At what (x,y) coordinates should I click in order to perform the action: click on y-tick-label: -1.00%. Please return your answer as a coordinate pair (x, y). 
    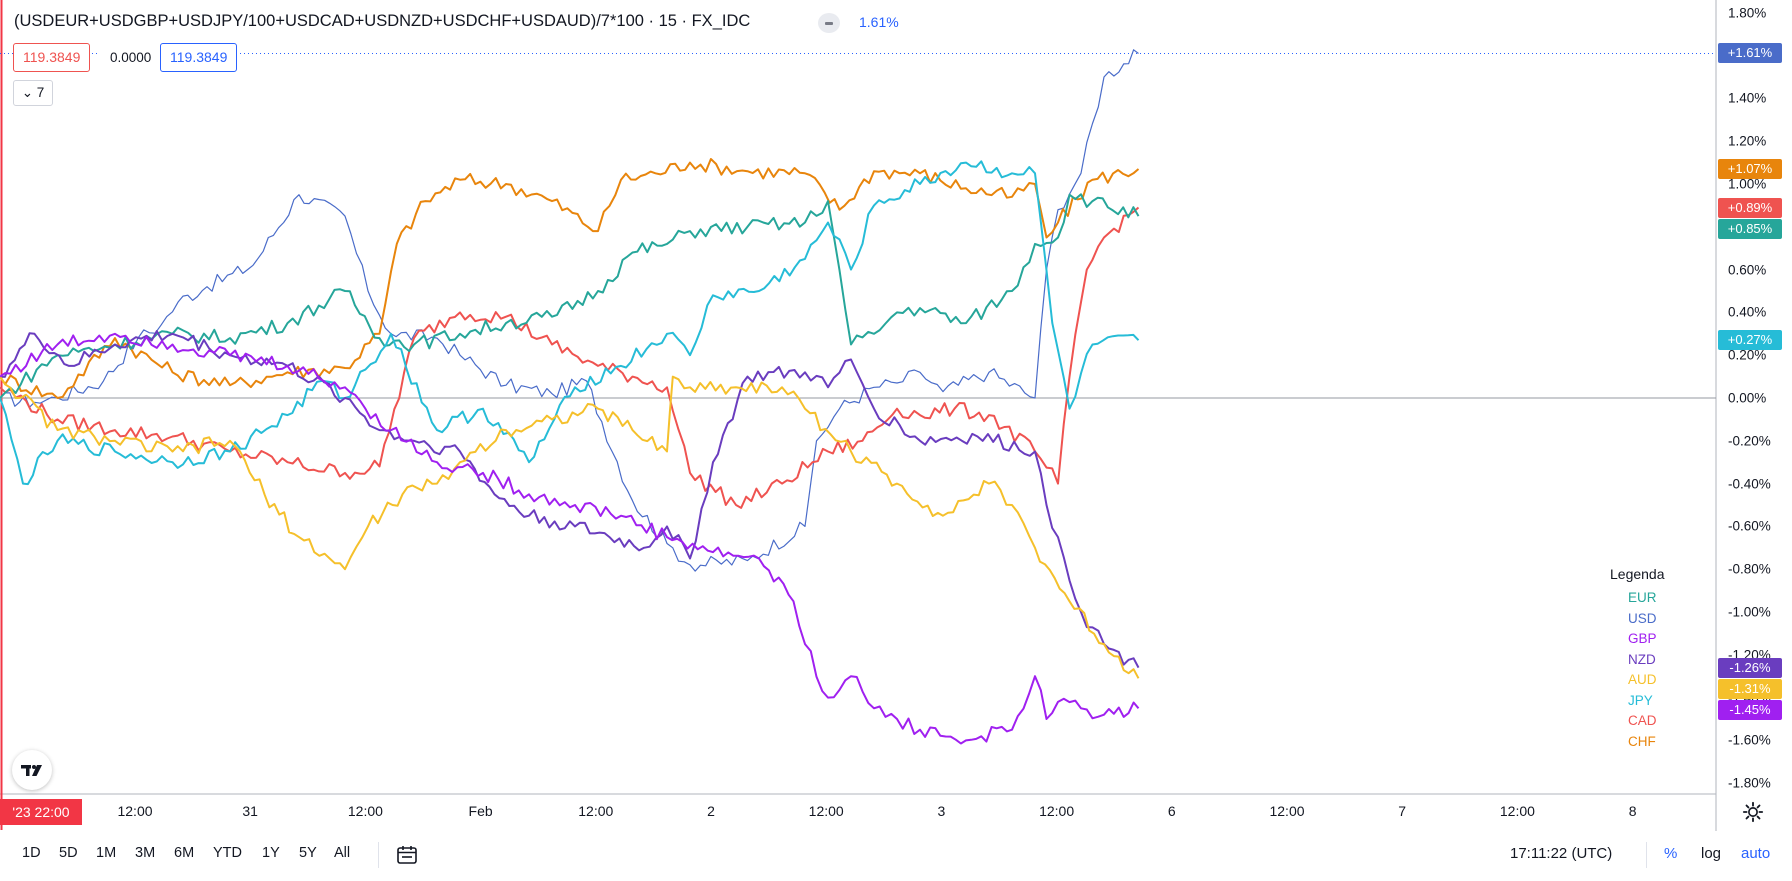
    Looking at the image, I should click on (1749, 612).